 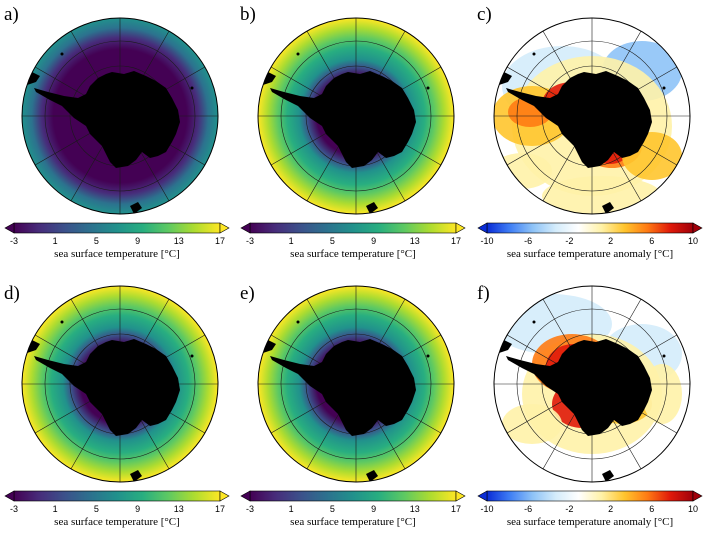 I want to click on map-panel-c, so click(x=592, y=116).